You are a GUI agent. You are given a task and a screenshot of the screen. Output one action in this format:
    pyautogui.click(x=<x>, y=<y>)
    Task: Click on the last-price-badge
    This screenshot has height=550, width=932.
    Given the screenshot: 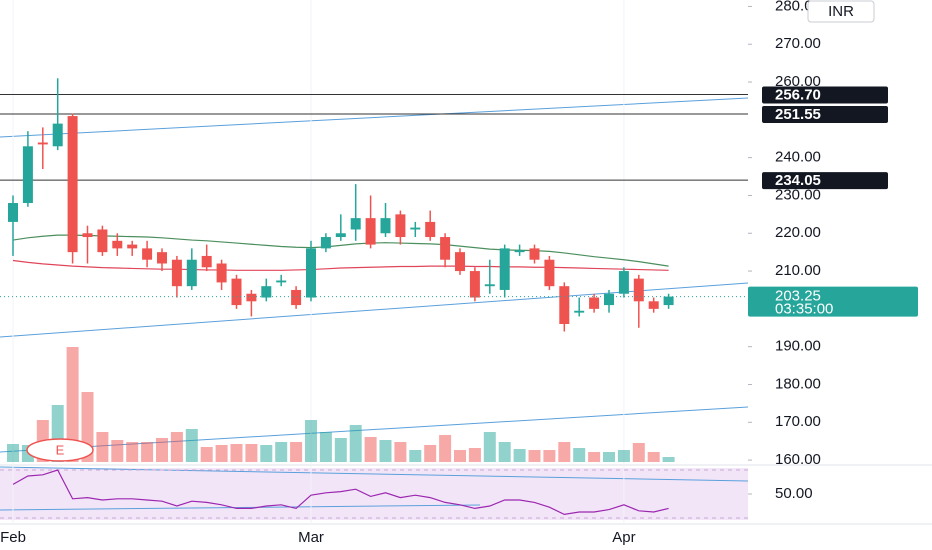 What is the action you would take?
    pyautogui.click(x=833, y=301)
    